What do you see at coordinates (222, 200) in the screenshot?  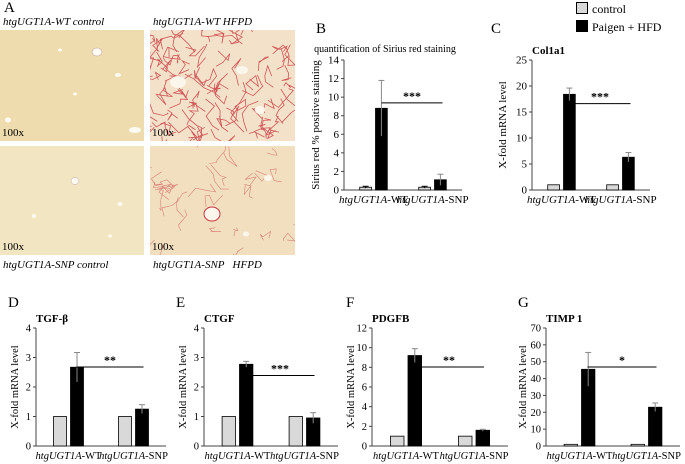 I see `micrograph-snp-hfpd: 100x` at bounding box center [222, 200].